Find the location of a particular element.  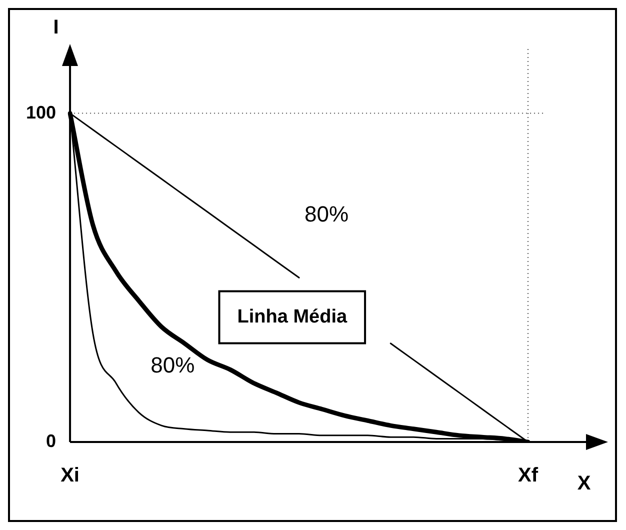

x-tick-label: Xi is located at coordinates (70, 475).